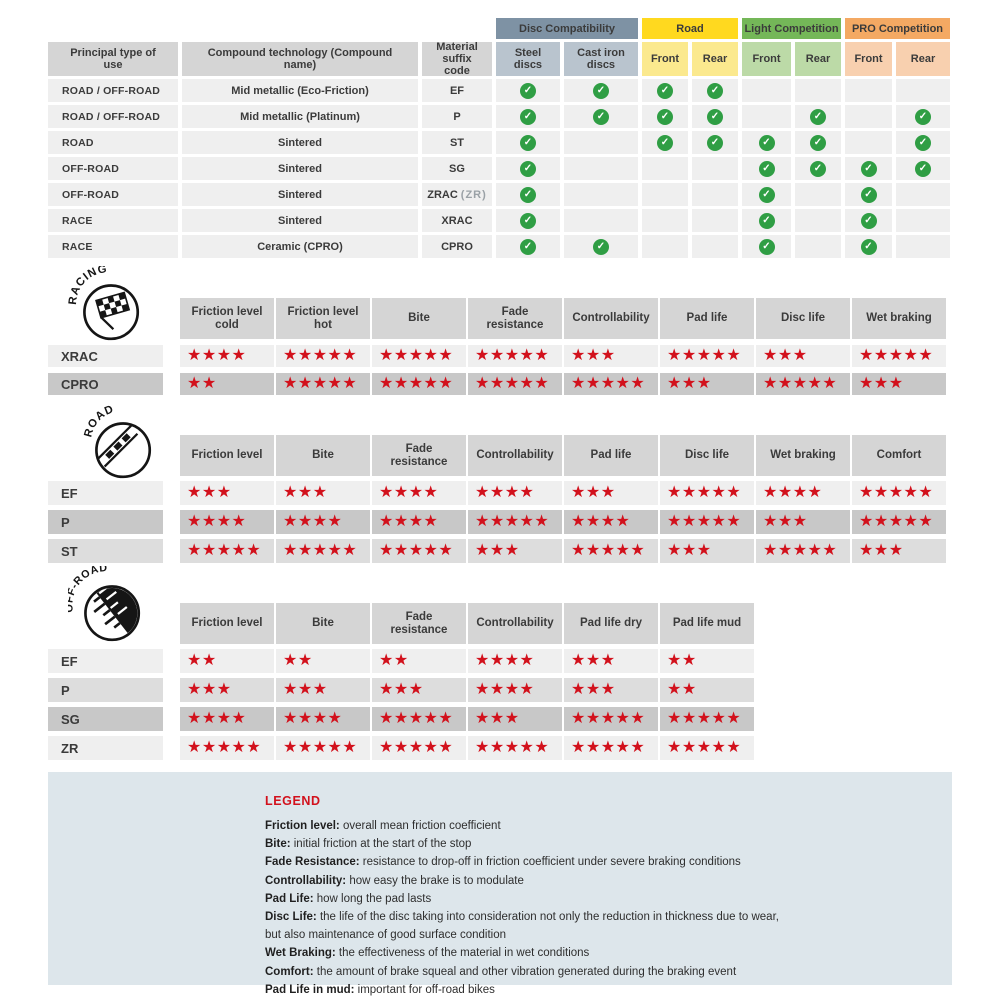 The height and width of the screenshot is (1000, 1000). What do you see at coordinates (279, 844) in the screenshot?
I see `legend-term: Bite:` at bounding box center [279, 844].